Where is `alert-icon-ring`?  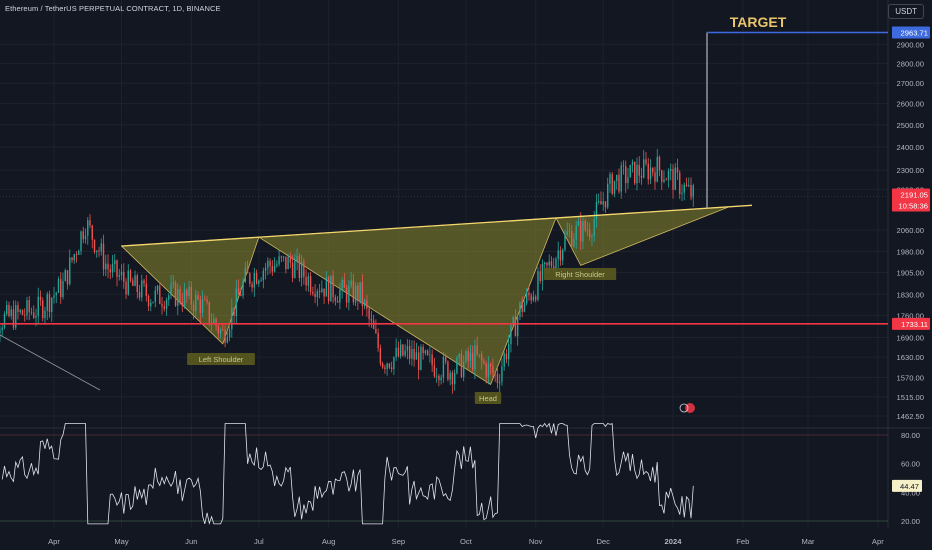 alert-icon-ring is located at coordinates (684, 408).